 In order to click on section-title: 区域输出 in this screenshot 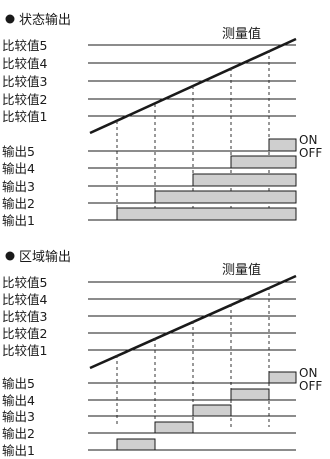, I will do `click(45, 257)`.